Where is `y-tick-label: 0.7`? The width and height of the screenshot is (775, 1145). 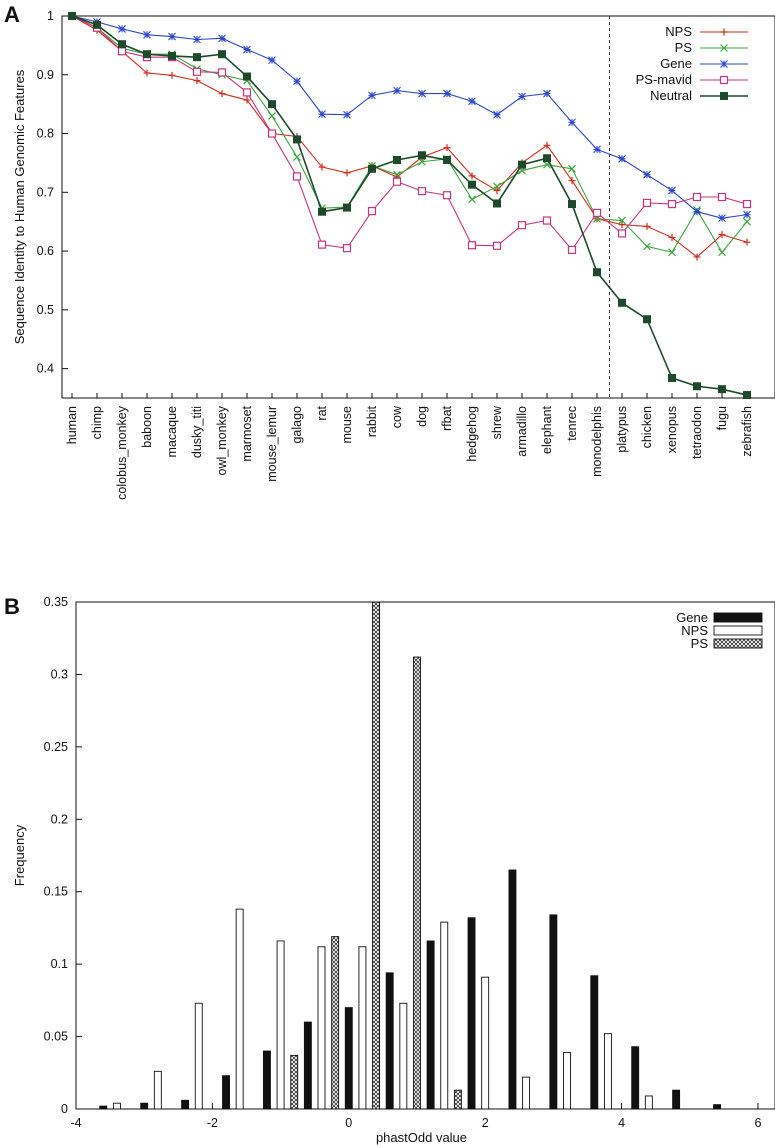
y-tick-label: 0.7 is located at coordinates (45, 192).